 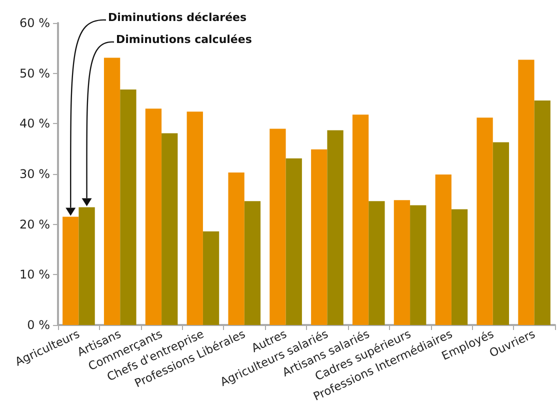 I want to click on y-tick-label: 40 %, so click(x=35, y=123).